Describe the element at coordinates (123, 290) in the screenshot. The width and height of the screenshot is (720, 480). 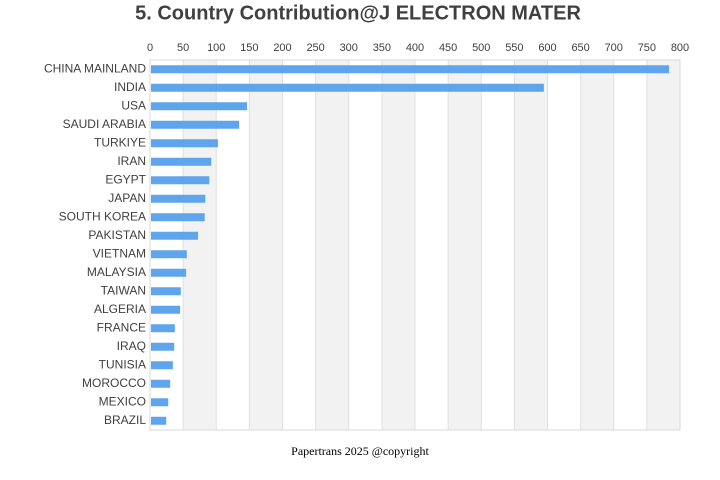
I see `y-tick-label: TAIWAN` at that location.